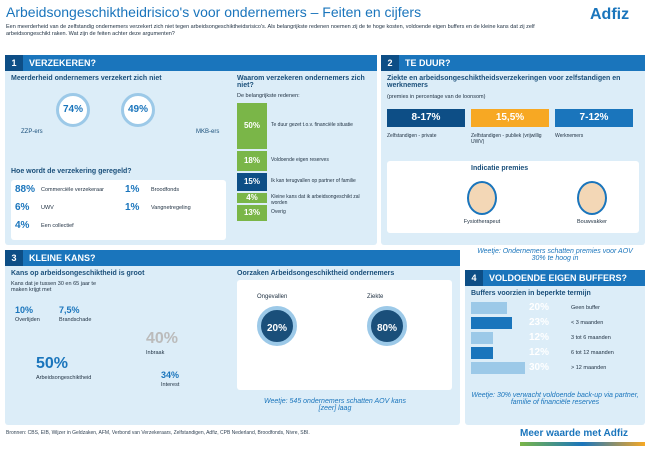 This screenshot has width=650, height=450. I want to click on how-label: Broodfonds, so click(165, 190).